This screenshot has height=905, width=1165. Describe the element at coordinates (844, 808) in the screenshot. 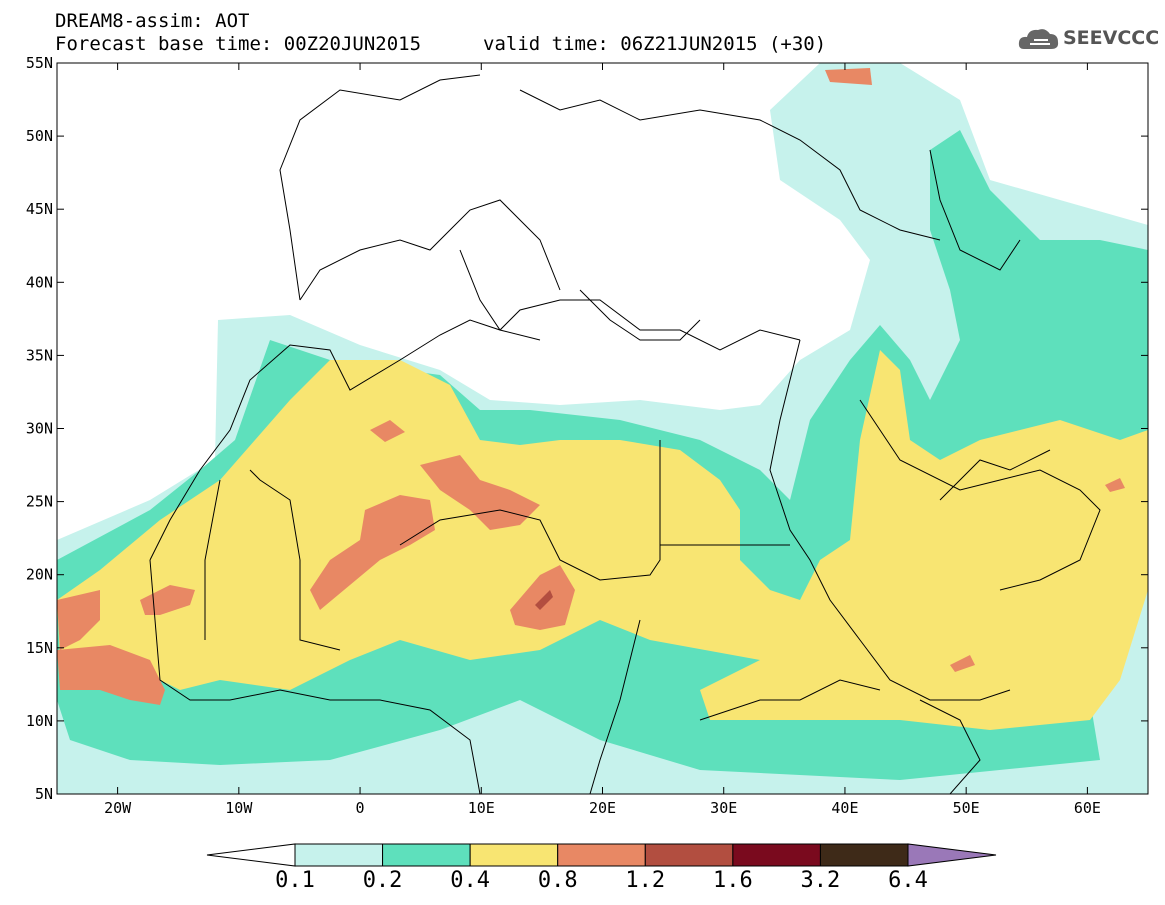

I see `lon-tick-label: 40E` at that location.